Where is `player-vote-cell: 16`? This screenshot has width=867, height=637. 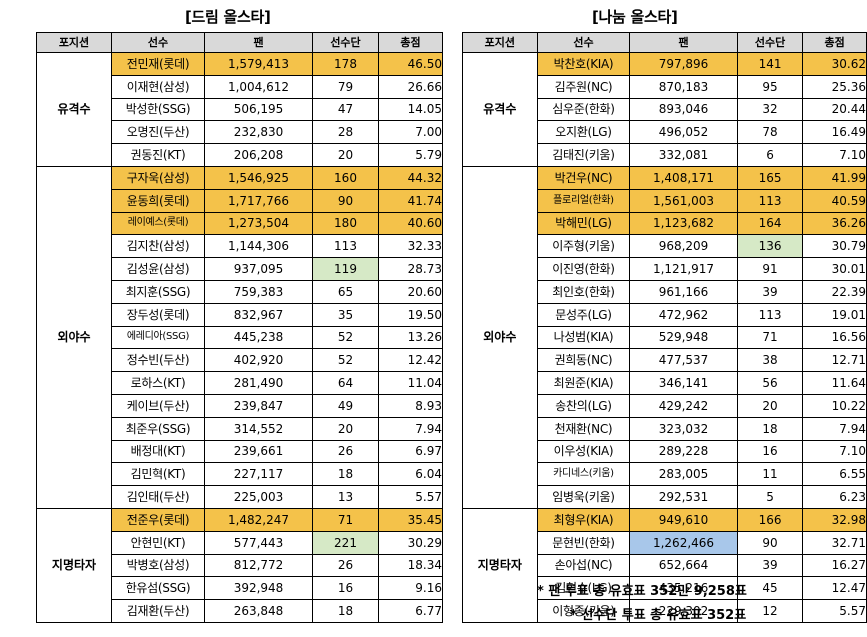 player-vote-cell: 16 is located at coordinates (345, 588).